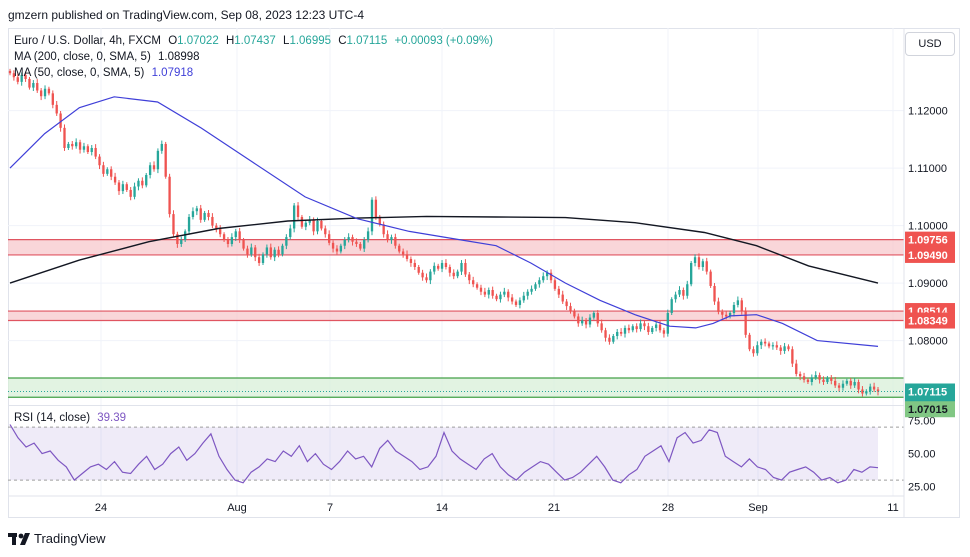  What do you see at coordinates (109, 57) in the screenshot?
I see `ma200-legend: MA (200, close, 0, SMA, 5) 1.08998` at bounding box center [109, 57].